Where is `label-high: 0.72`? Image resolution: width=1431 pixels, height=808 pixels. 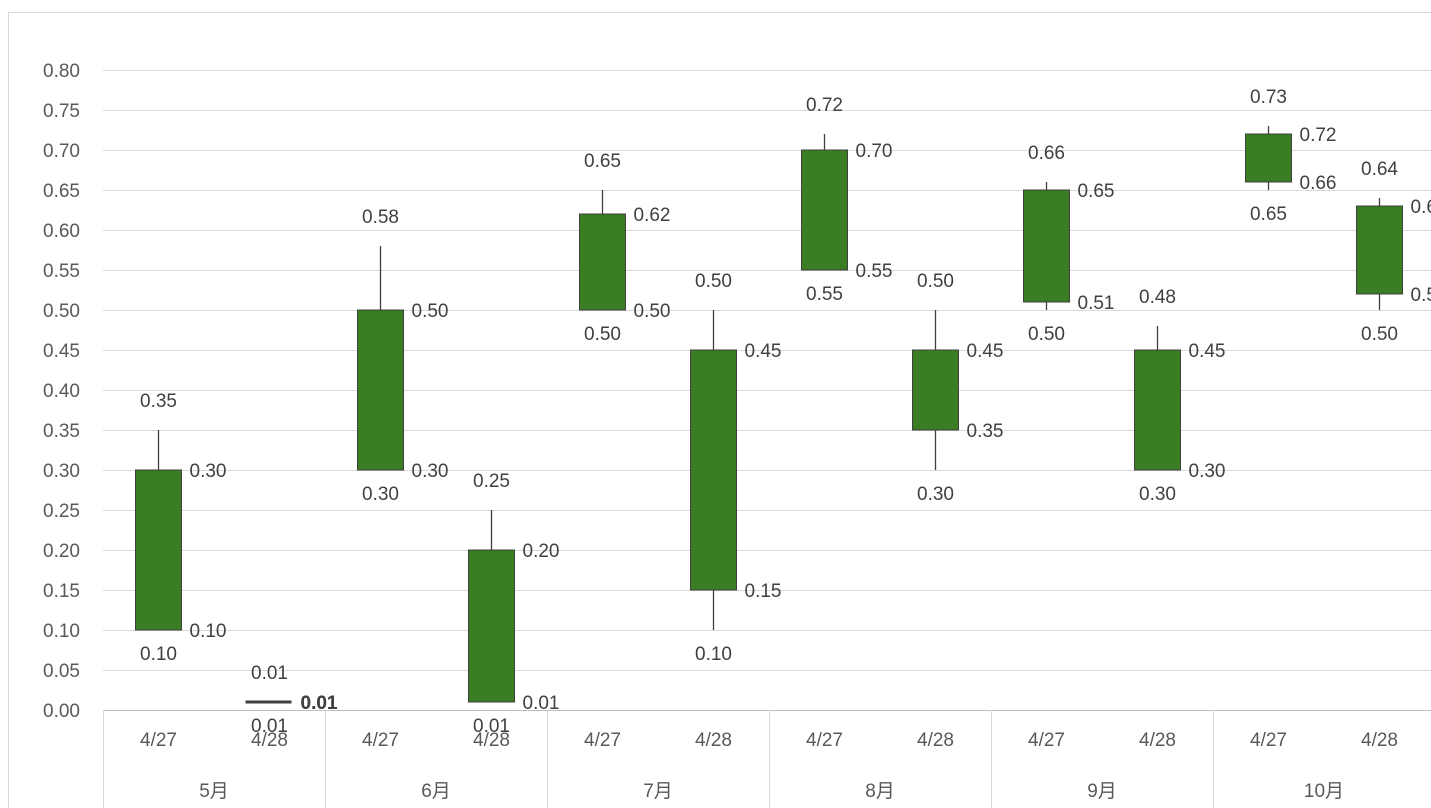
label-high: 0.72 is located at coordinates (824, 105).